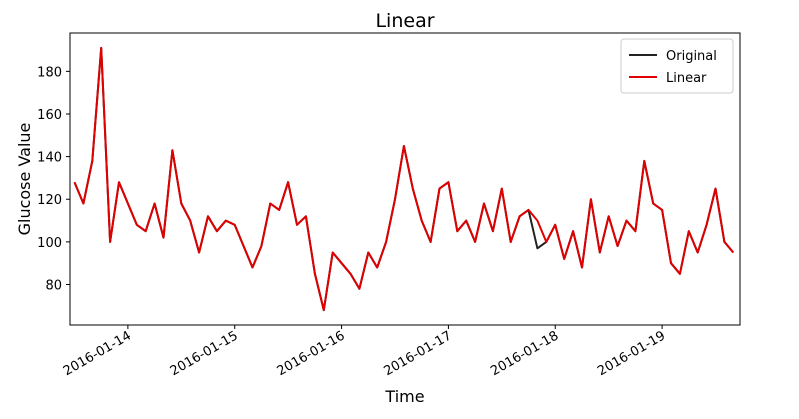 The height and width of the screenshot is (419, 799). Describe the element at coordinates (24, 179) in the screenshot. I see `y-axis-label: Glucose Value` at that location.